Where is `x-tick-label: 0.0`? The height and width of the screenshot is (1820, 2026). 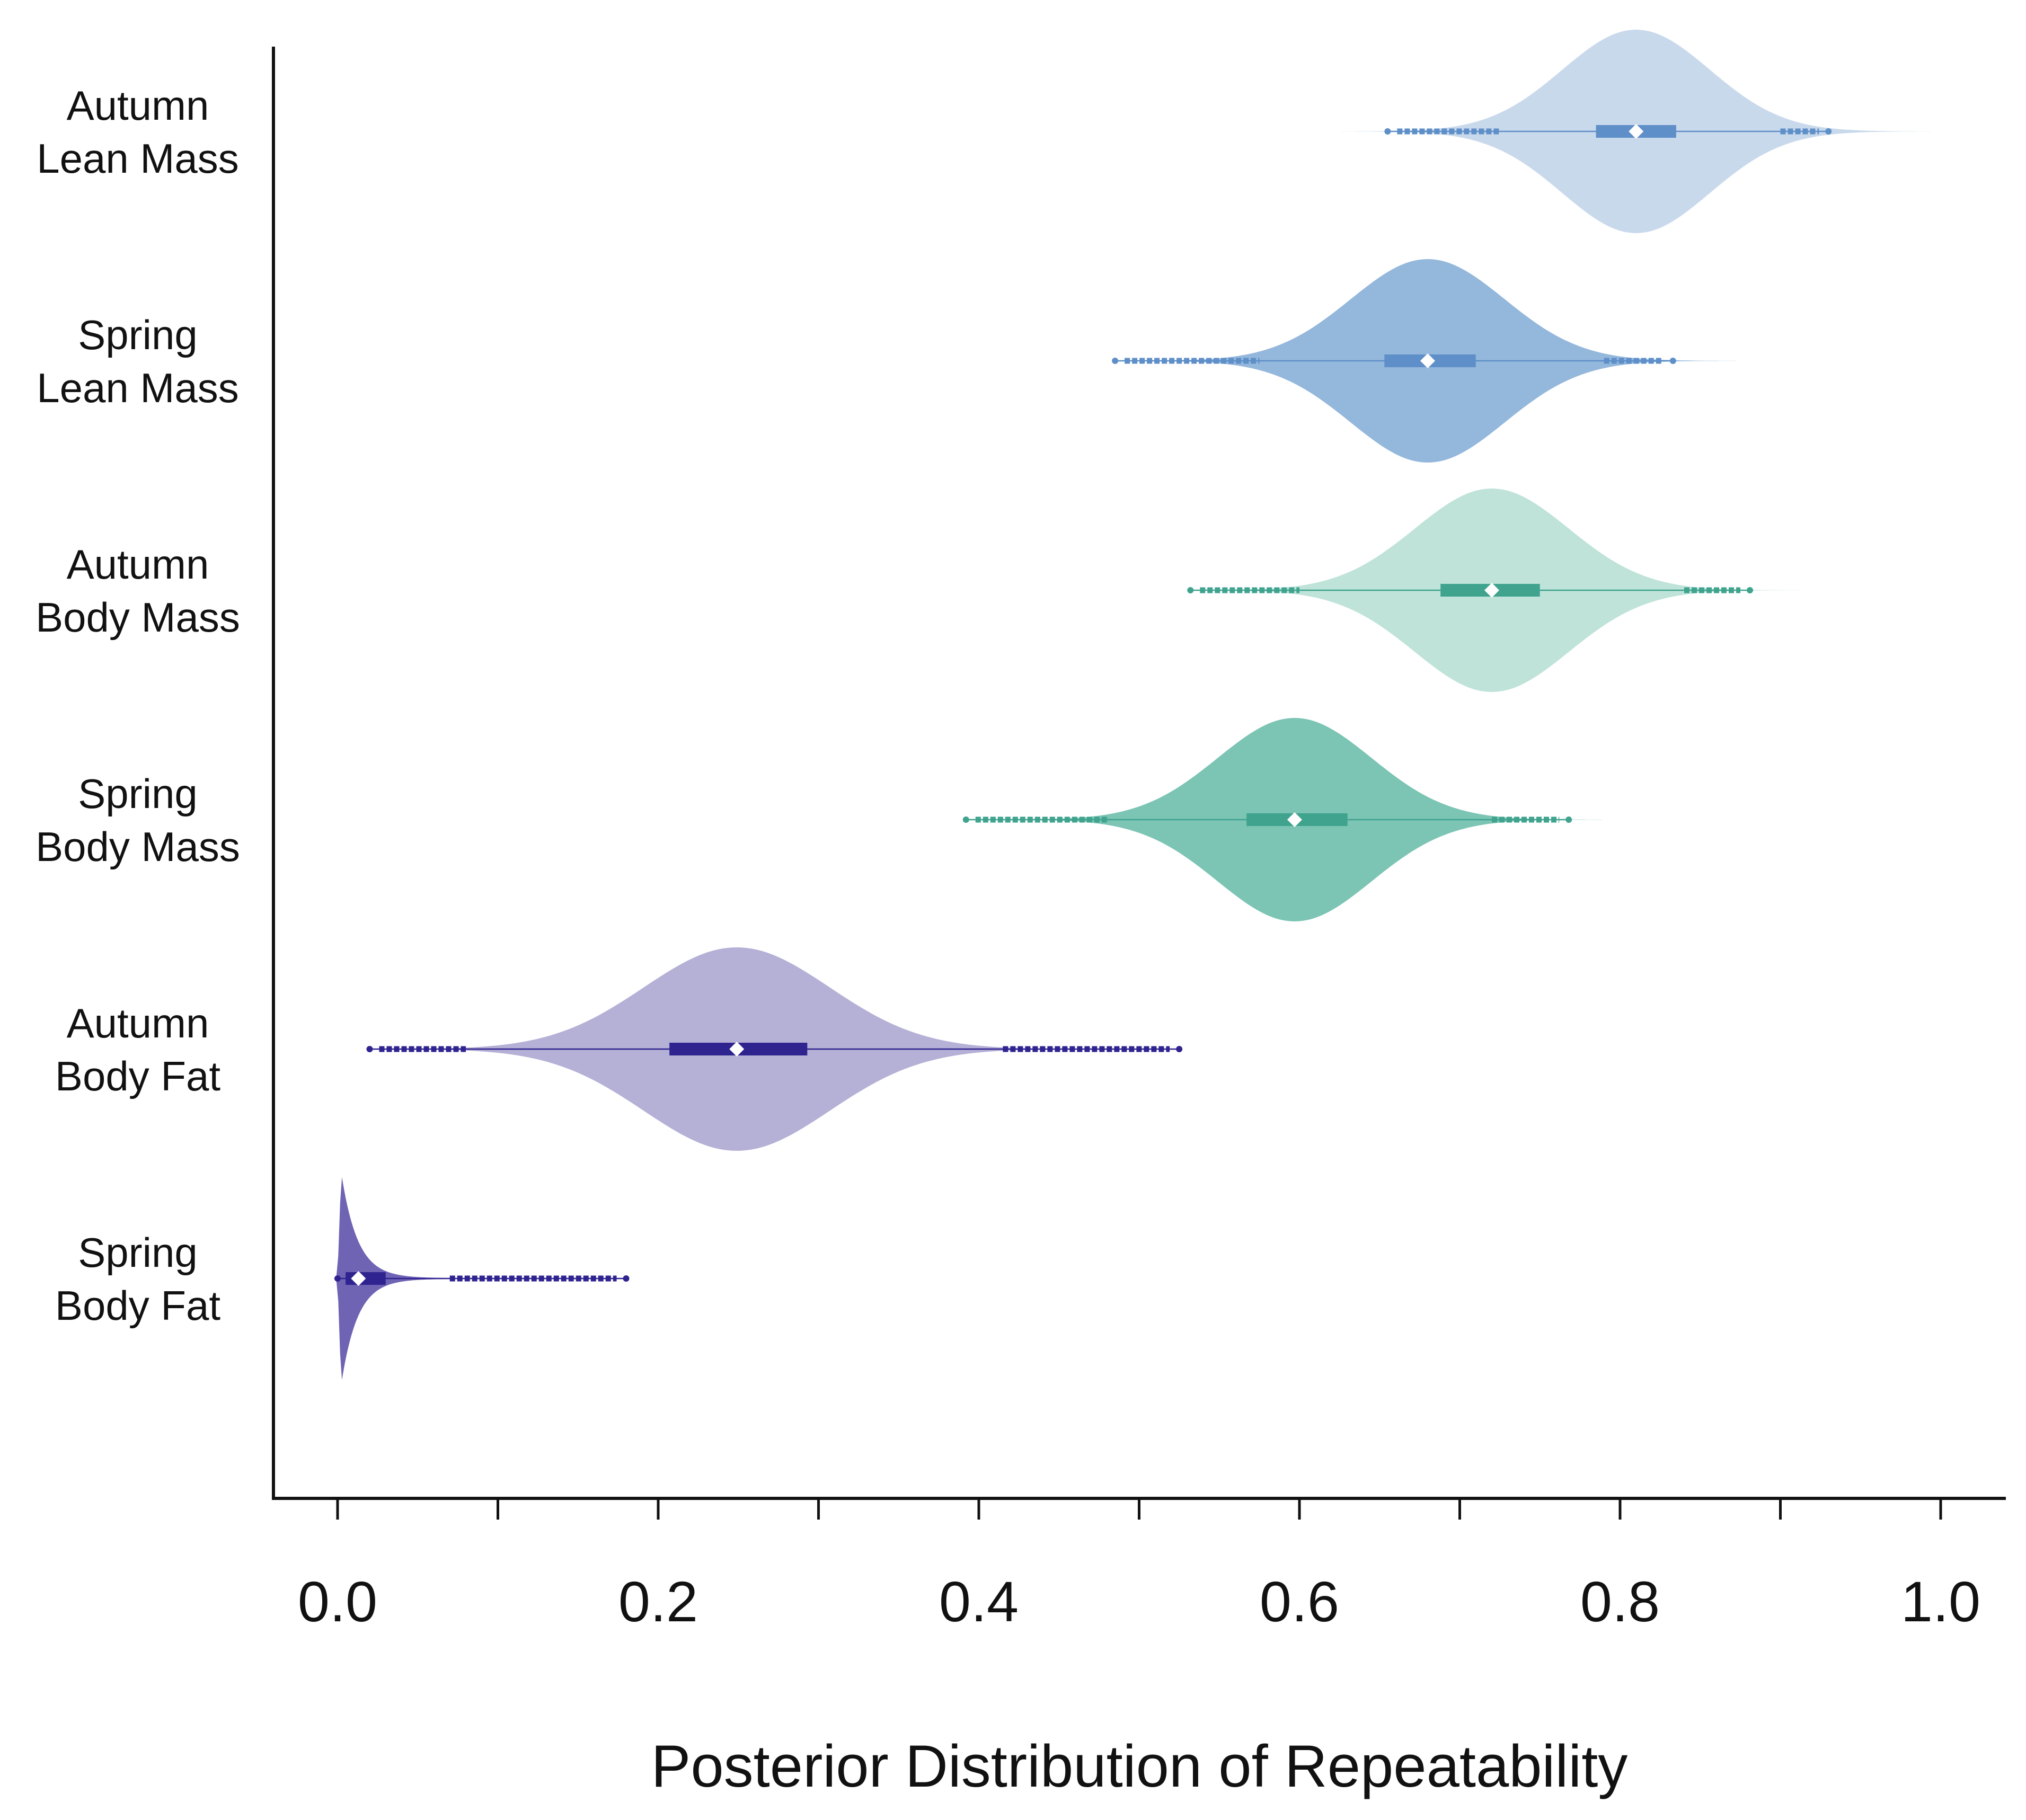 x-tick-label: 0.0 is located at coordinates (337, 1601).